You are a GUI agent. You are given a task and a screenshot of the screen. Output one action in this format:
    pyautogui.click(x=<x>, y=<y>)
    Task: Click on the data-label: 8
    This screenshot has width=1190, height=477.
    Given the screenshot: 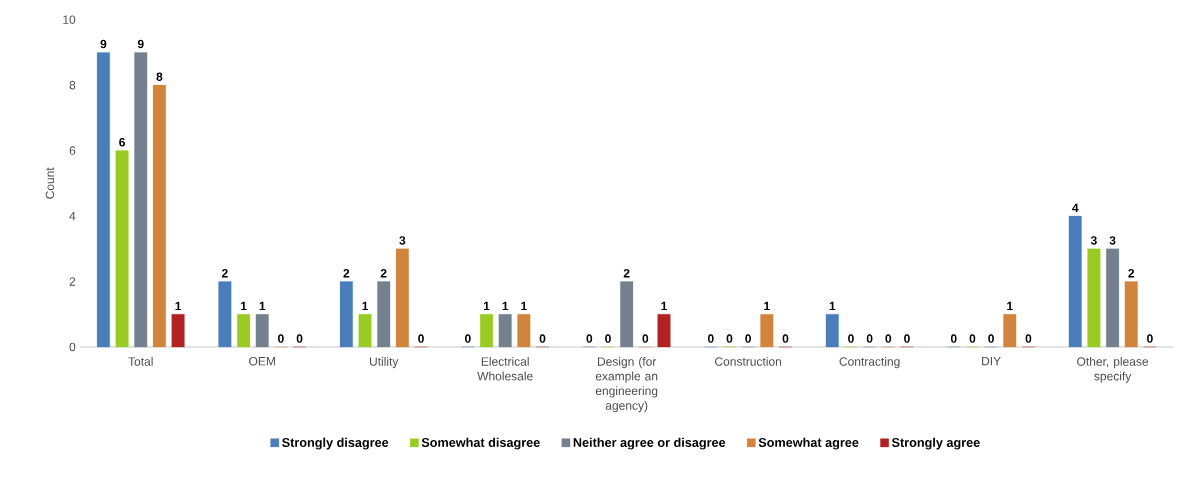 What is the action you would take?
    pyautogui.click(x=159, y=76)
    